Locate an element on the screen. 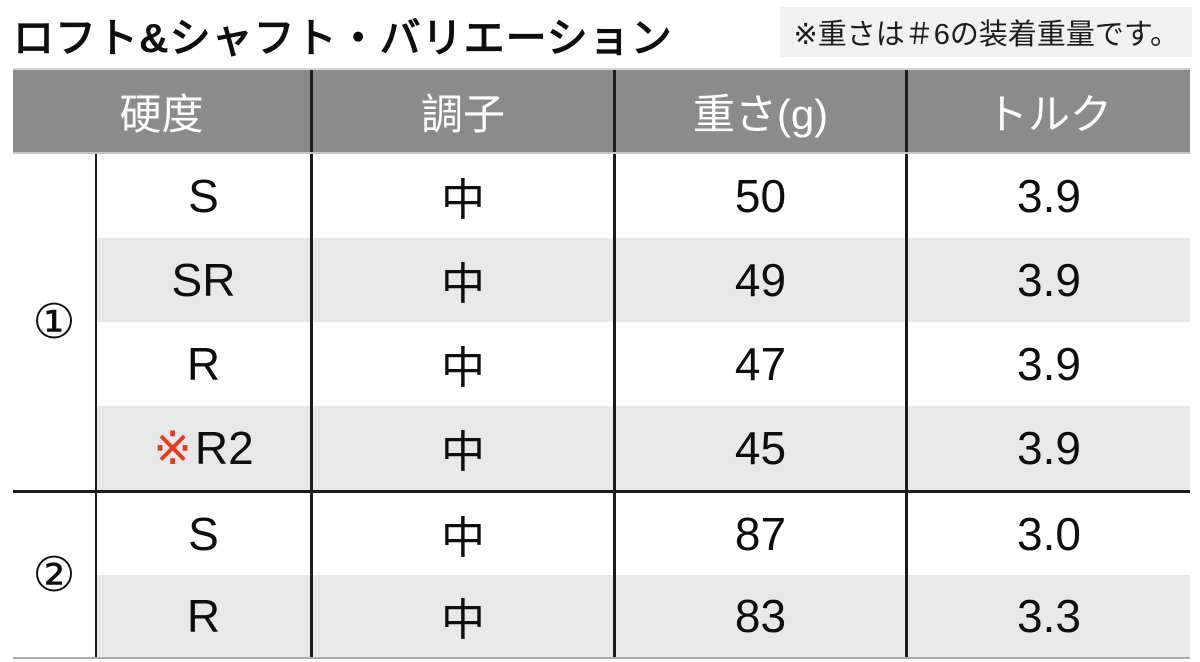 The image size is (1200, 662). flex-value: SR is located at coordinates (203, 280).